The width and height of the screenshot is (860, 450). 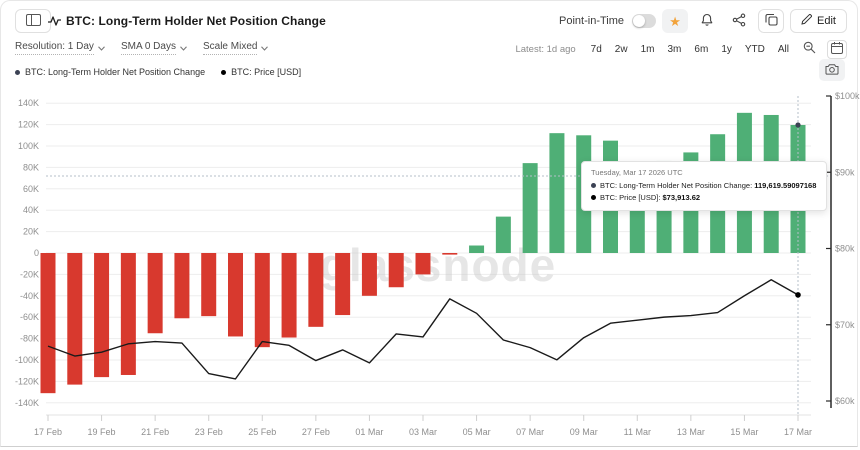 I want to click on left-axis-tick-label: -100K, so click(x=27, y=360).